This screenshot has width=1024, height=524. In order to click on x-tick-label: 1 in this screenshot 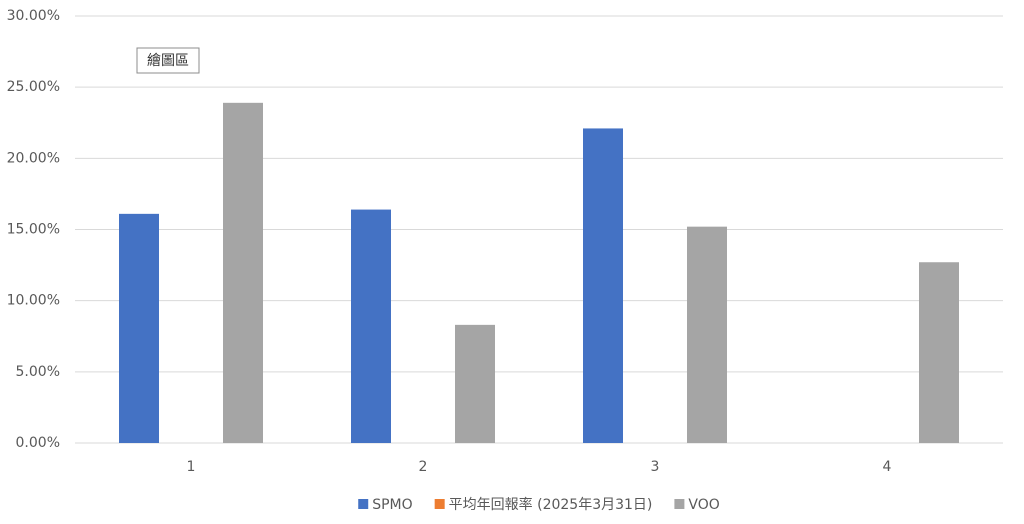, I will do `click(191, 467)`.